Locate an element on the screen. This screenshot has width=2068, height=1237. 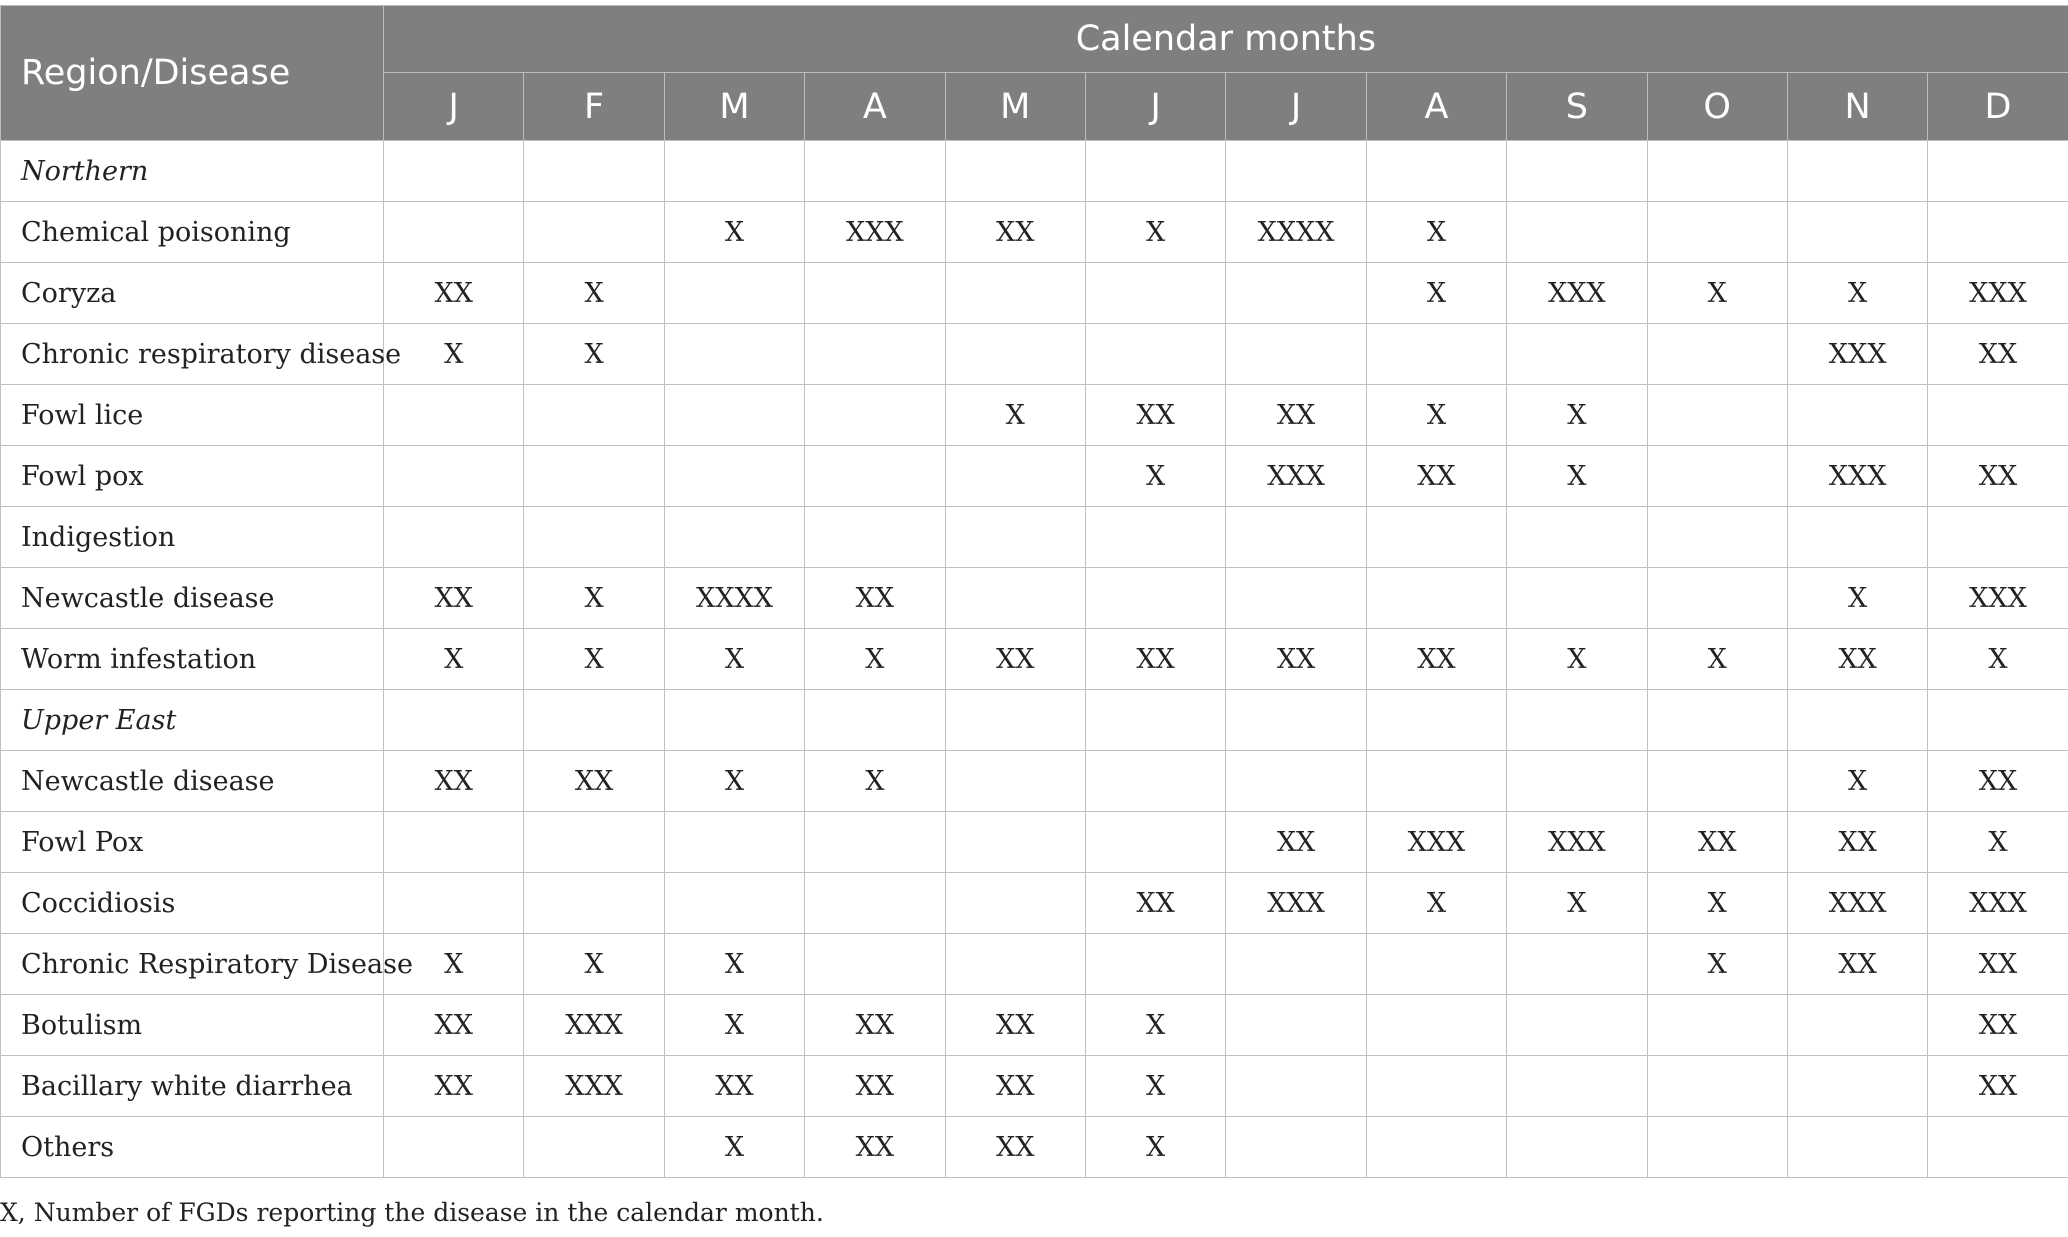
disease-row: Newcastle disease XX X XXXX XX X XXX is located at coordinates (1034, 598).